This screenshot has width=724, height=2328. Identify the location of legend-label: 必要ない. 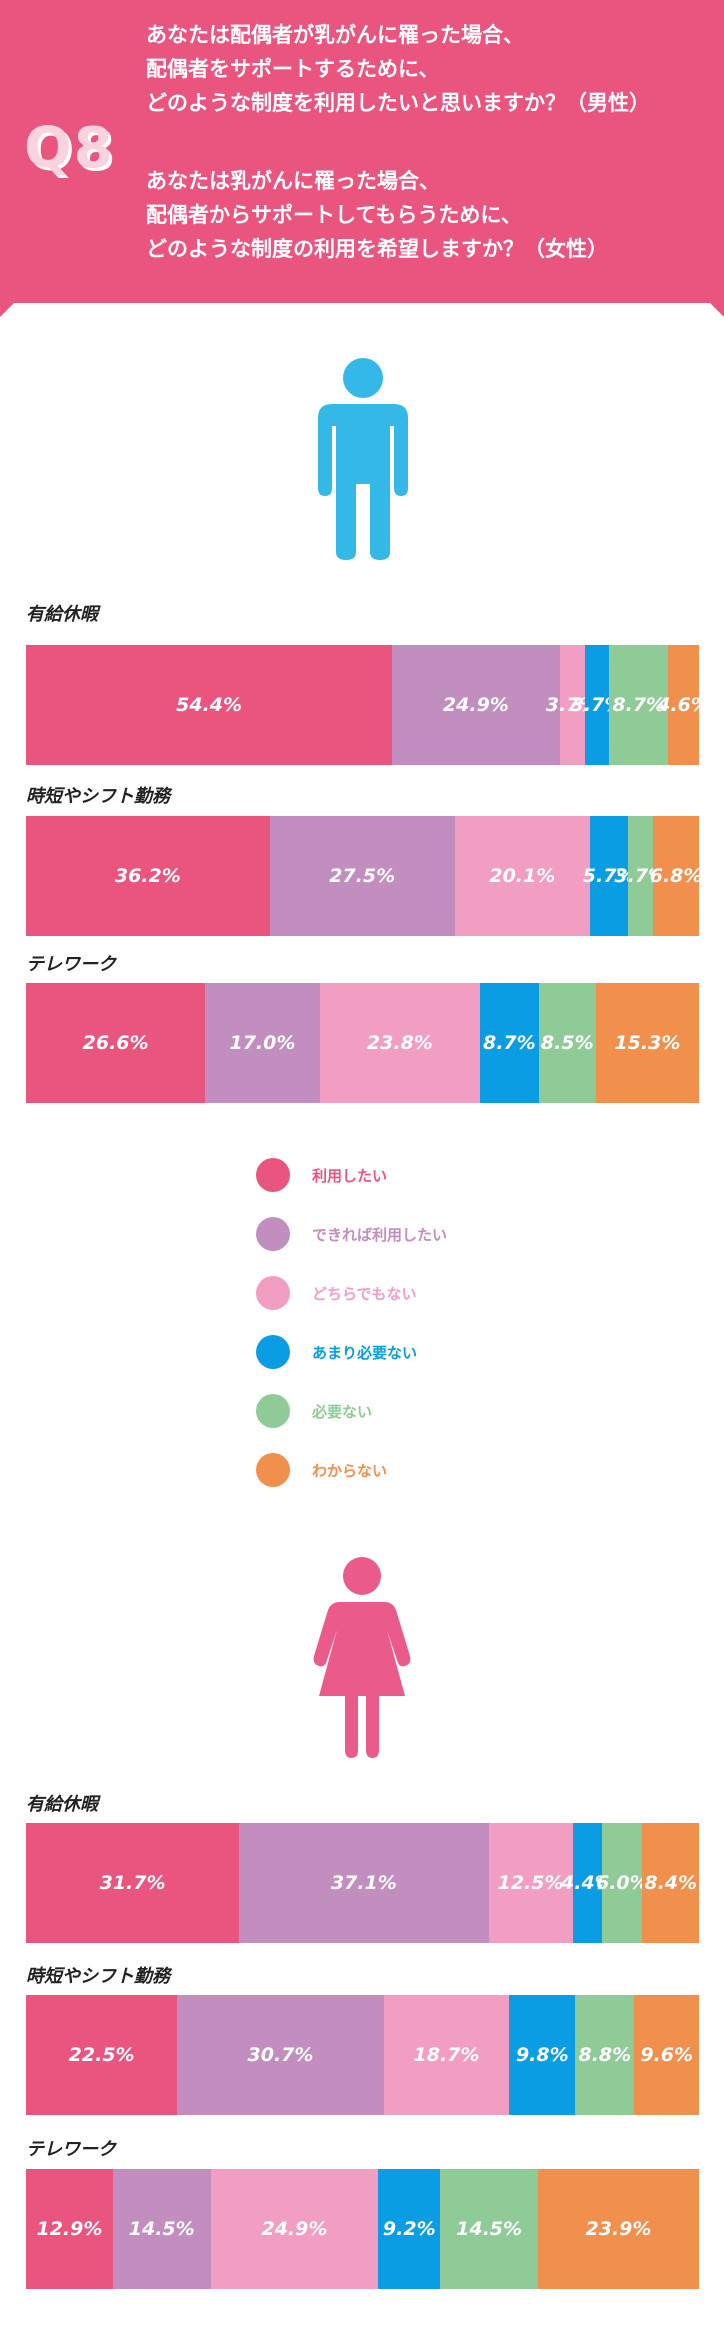
(342, 1411).